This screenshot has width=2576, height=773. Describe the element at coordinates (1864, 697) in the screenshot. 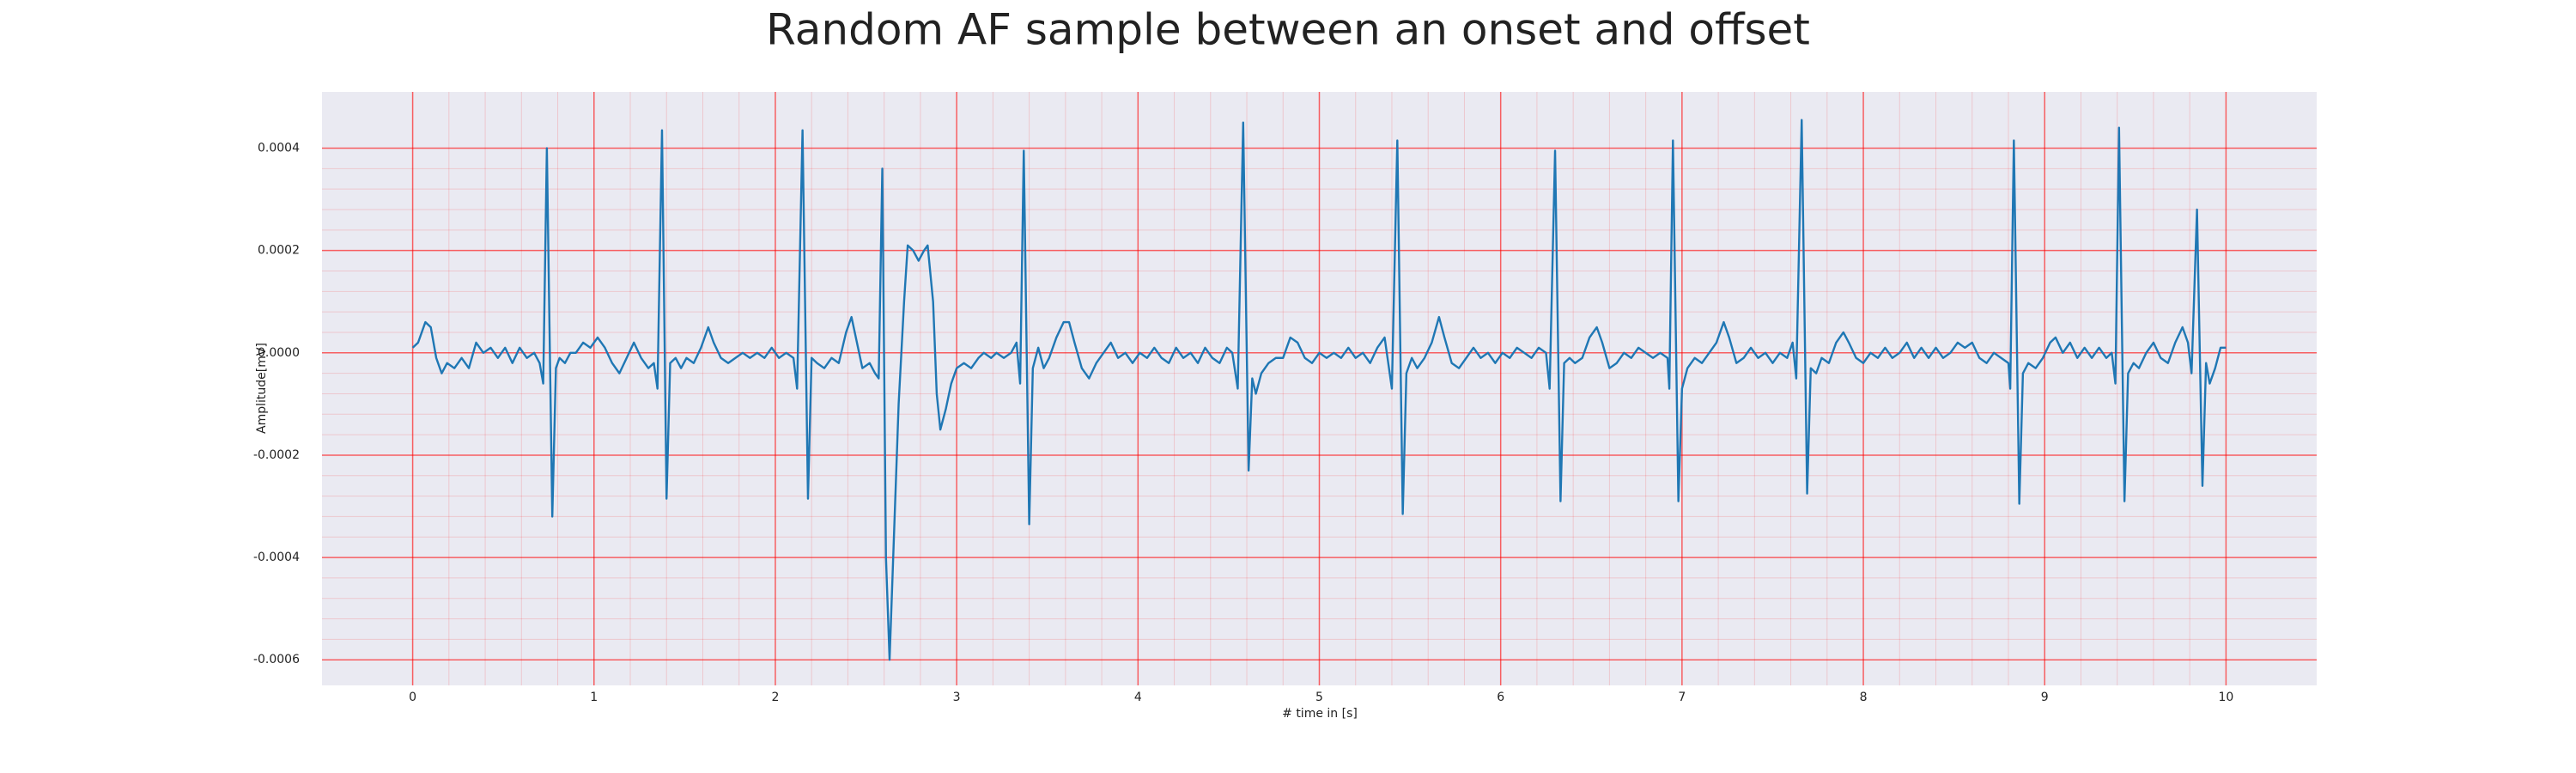

I see `x-tick-label: 8` at that location.